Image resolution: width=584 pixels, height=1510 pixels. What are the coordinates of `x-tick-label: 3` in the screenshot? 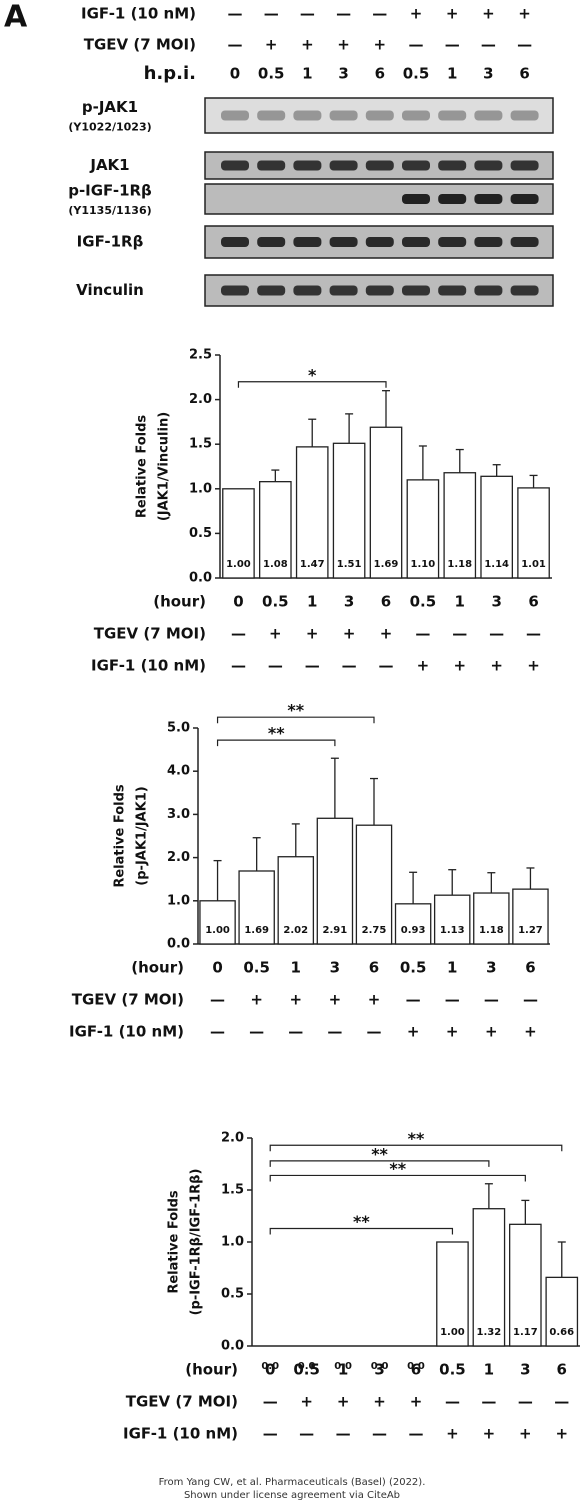 It's located at (379, 1370).